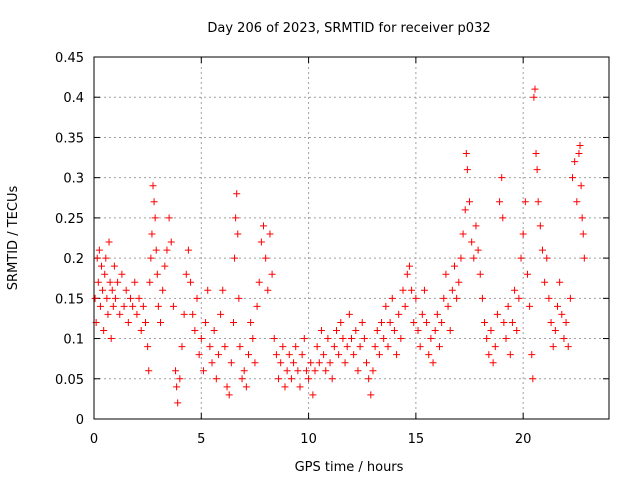  What do you see at coordinates (80, 420) in the screenshot?
I see `y-tick-label: 0` at bounding box center [80, 420].